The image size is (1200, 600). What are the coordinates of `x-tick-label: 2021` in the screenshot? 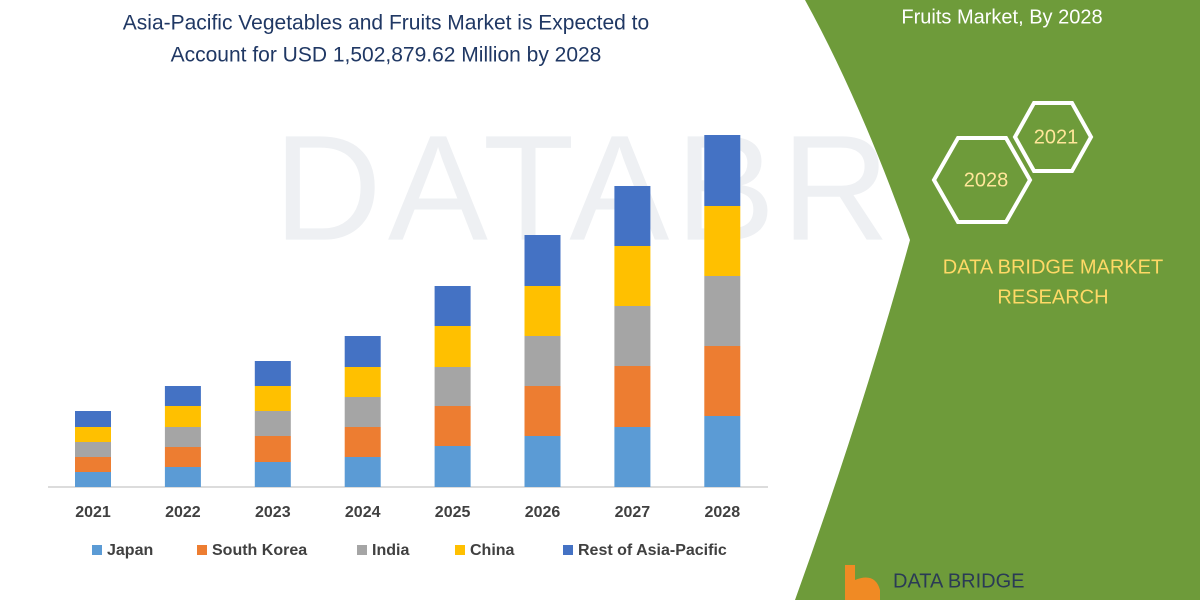 It's located at (93, 512).